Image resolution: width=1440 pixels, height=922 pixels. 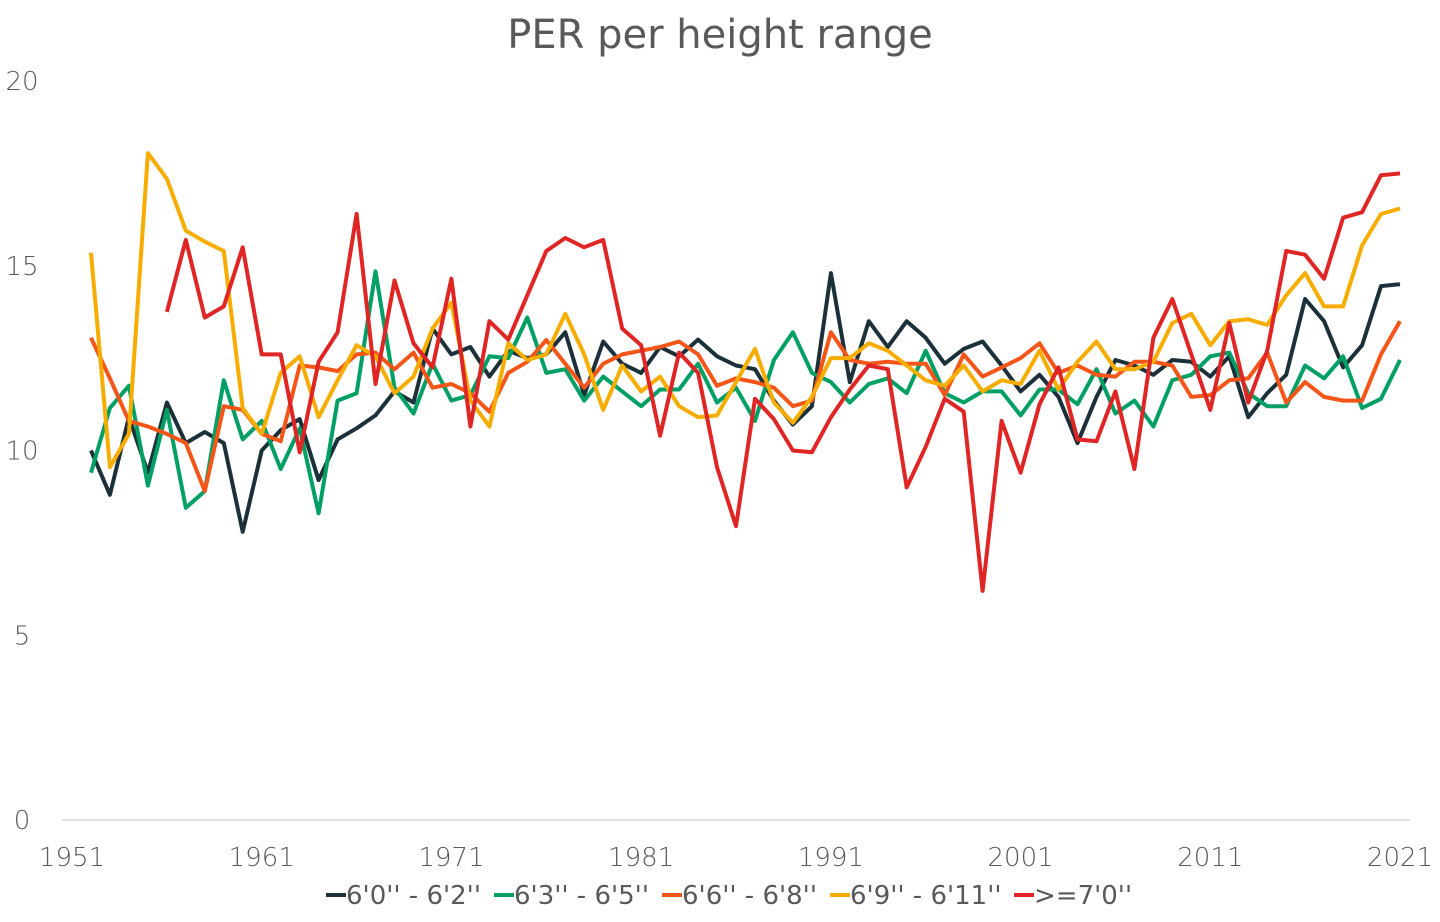 What do you see at coordinates (831, 858) in the screenshot?
I see `x-tick-label: 1991` at bounding box center [831, 858].